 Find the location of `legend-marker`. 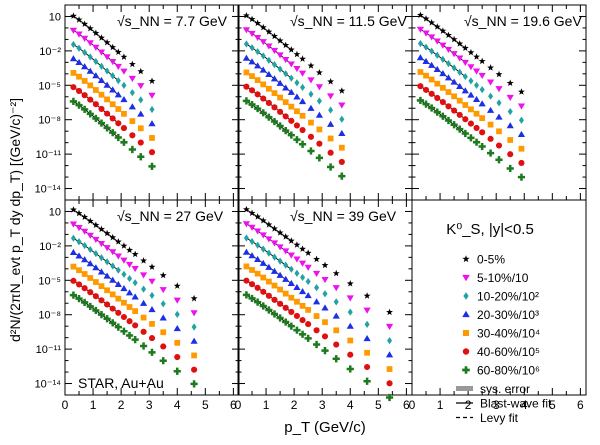

legend-marker is located at coordinates (466, 333).